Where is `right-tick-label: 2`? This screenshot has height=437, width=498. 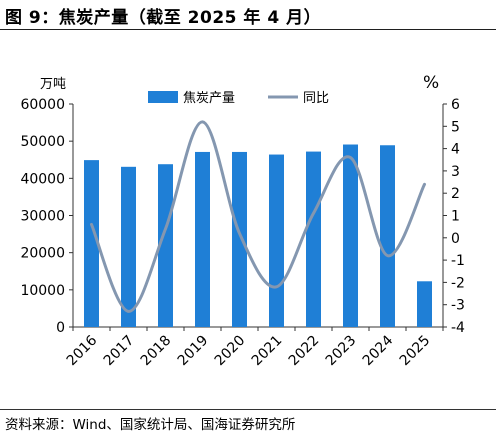 right-tick-label: 2 is located at coordinates (455, 194).